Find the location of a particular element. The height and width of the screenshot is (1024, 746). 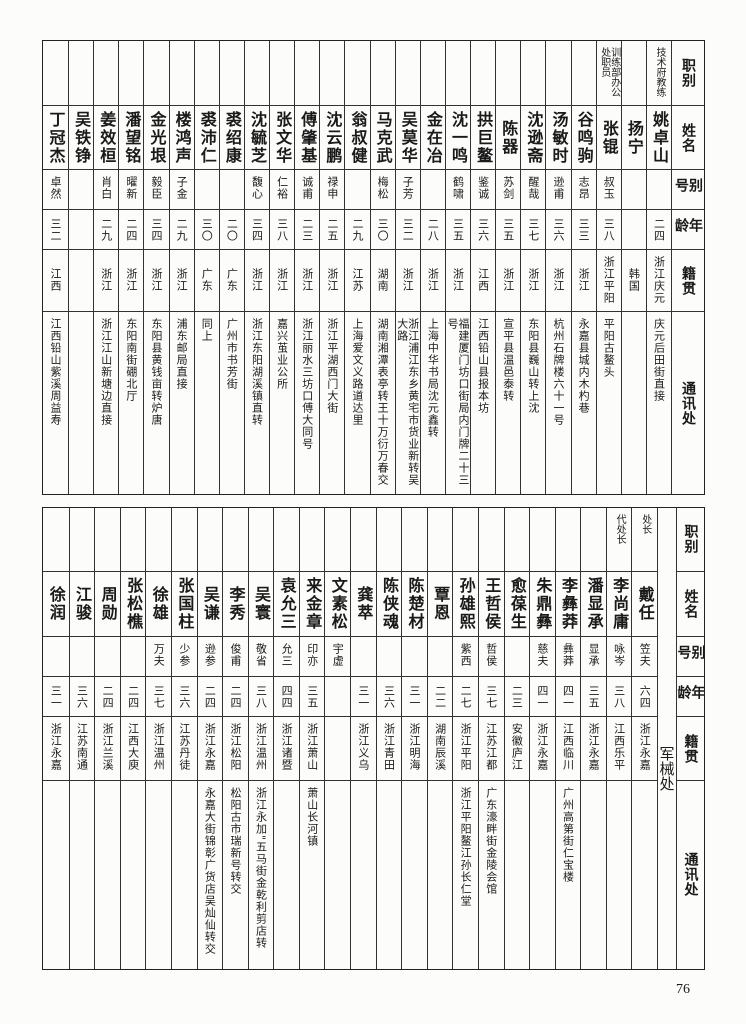

person-column: 周勋 二四 浙江兰溪 is located at coordinates (107, 738).